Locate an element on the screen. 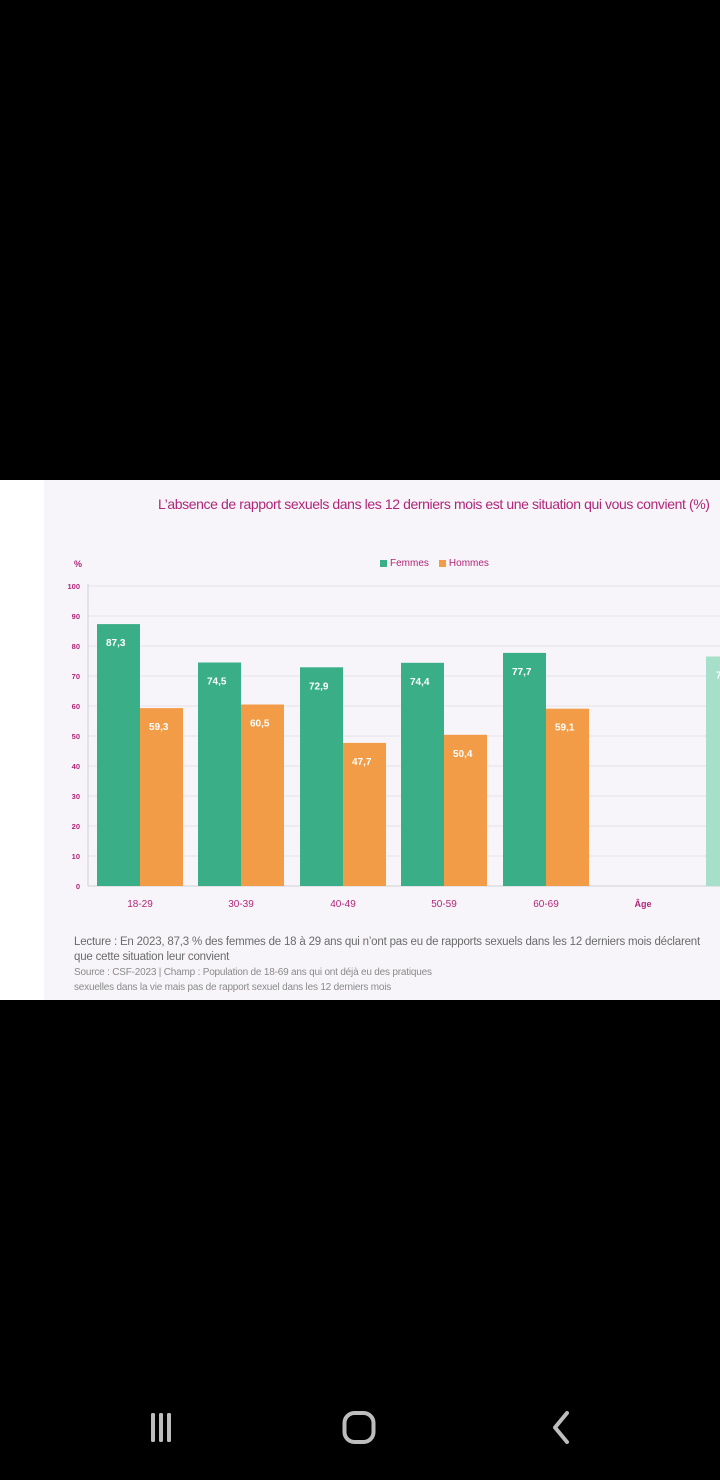 The image size is (720, 1480). y-tick-label: 80 is located at coordinates (76, 646).